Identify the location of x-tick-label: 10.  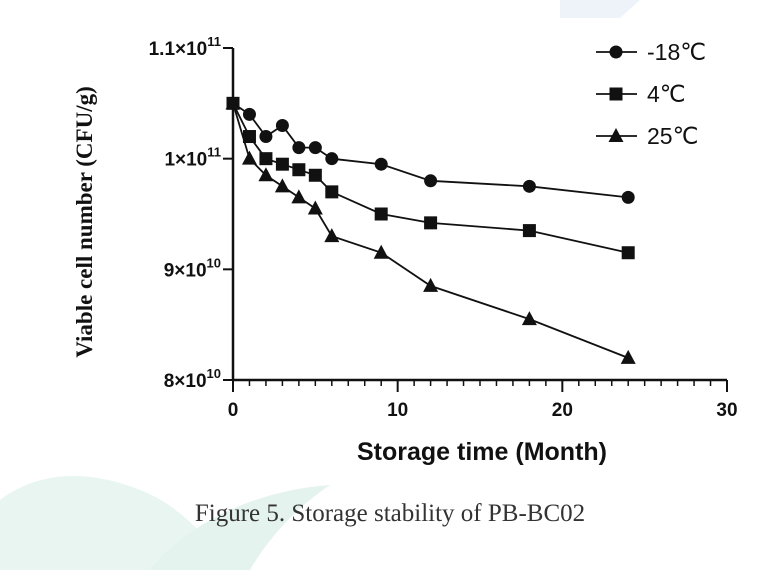
(397, 410).